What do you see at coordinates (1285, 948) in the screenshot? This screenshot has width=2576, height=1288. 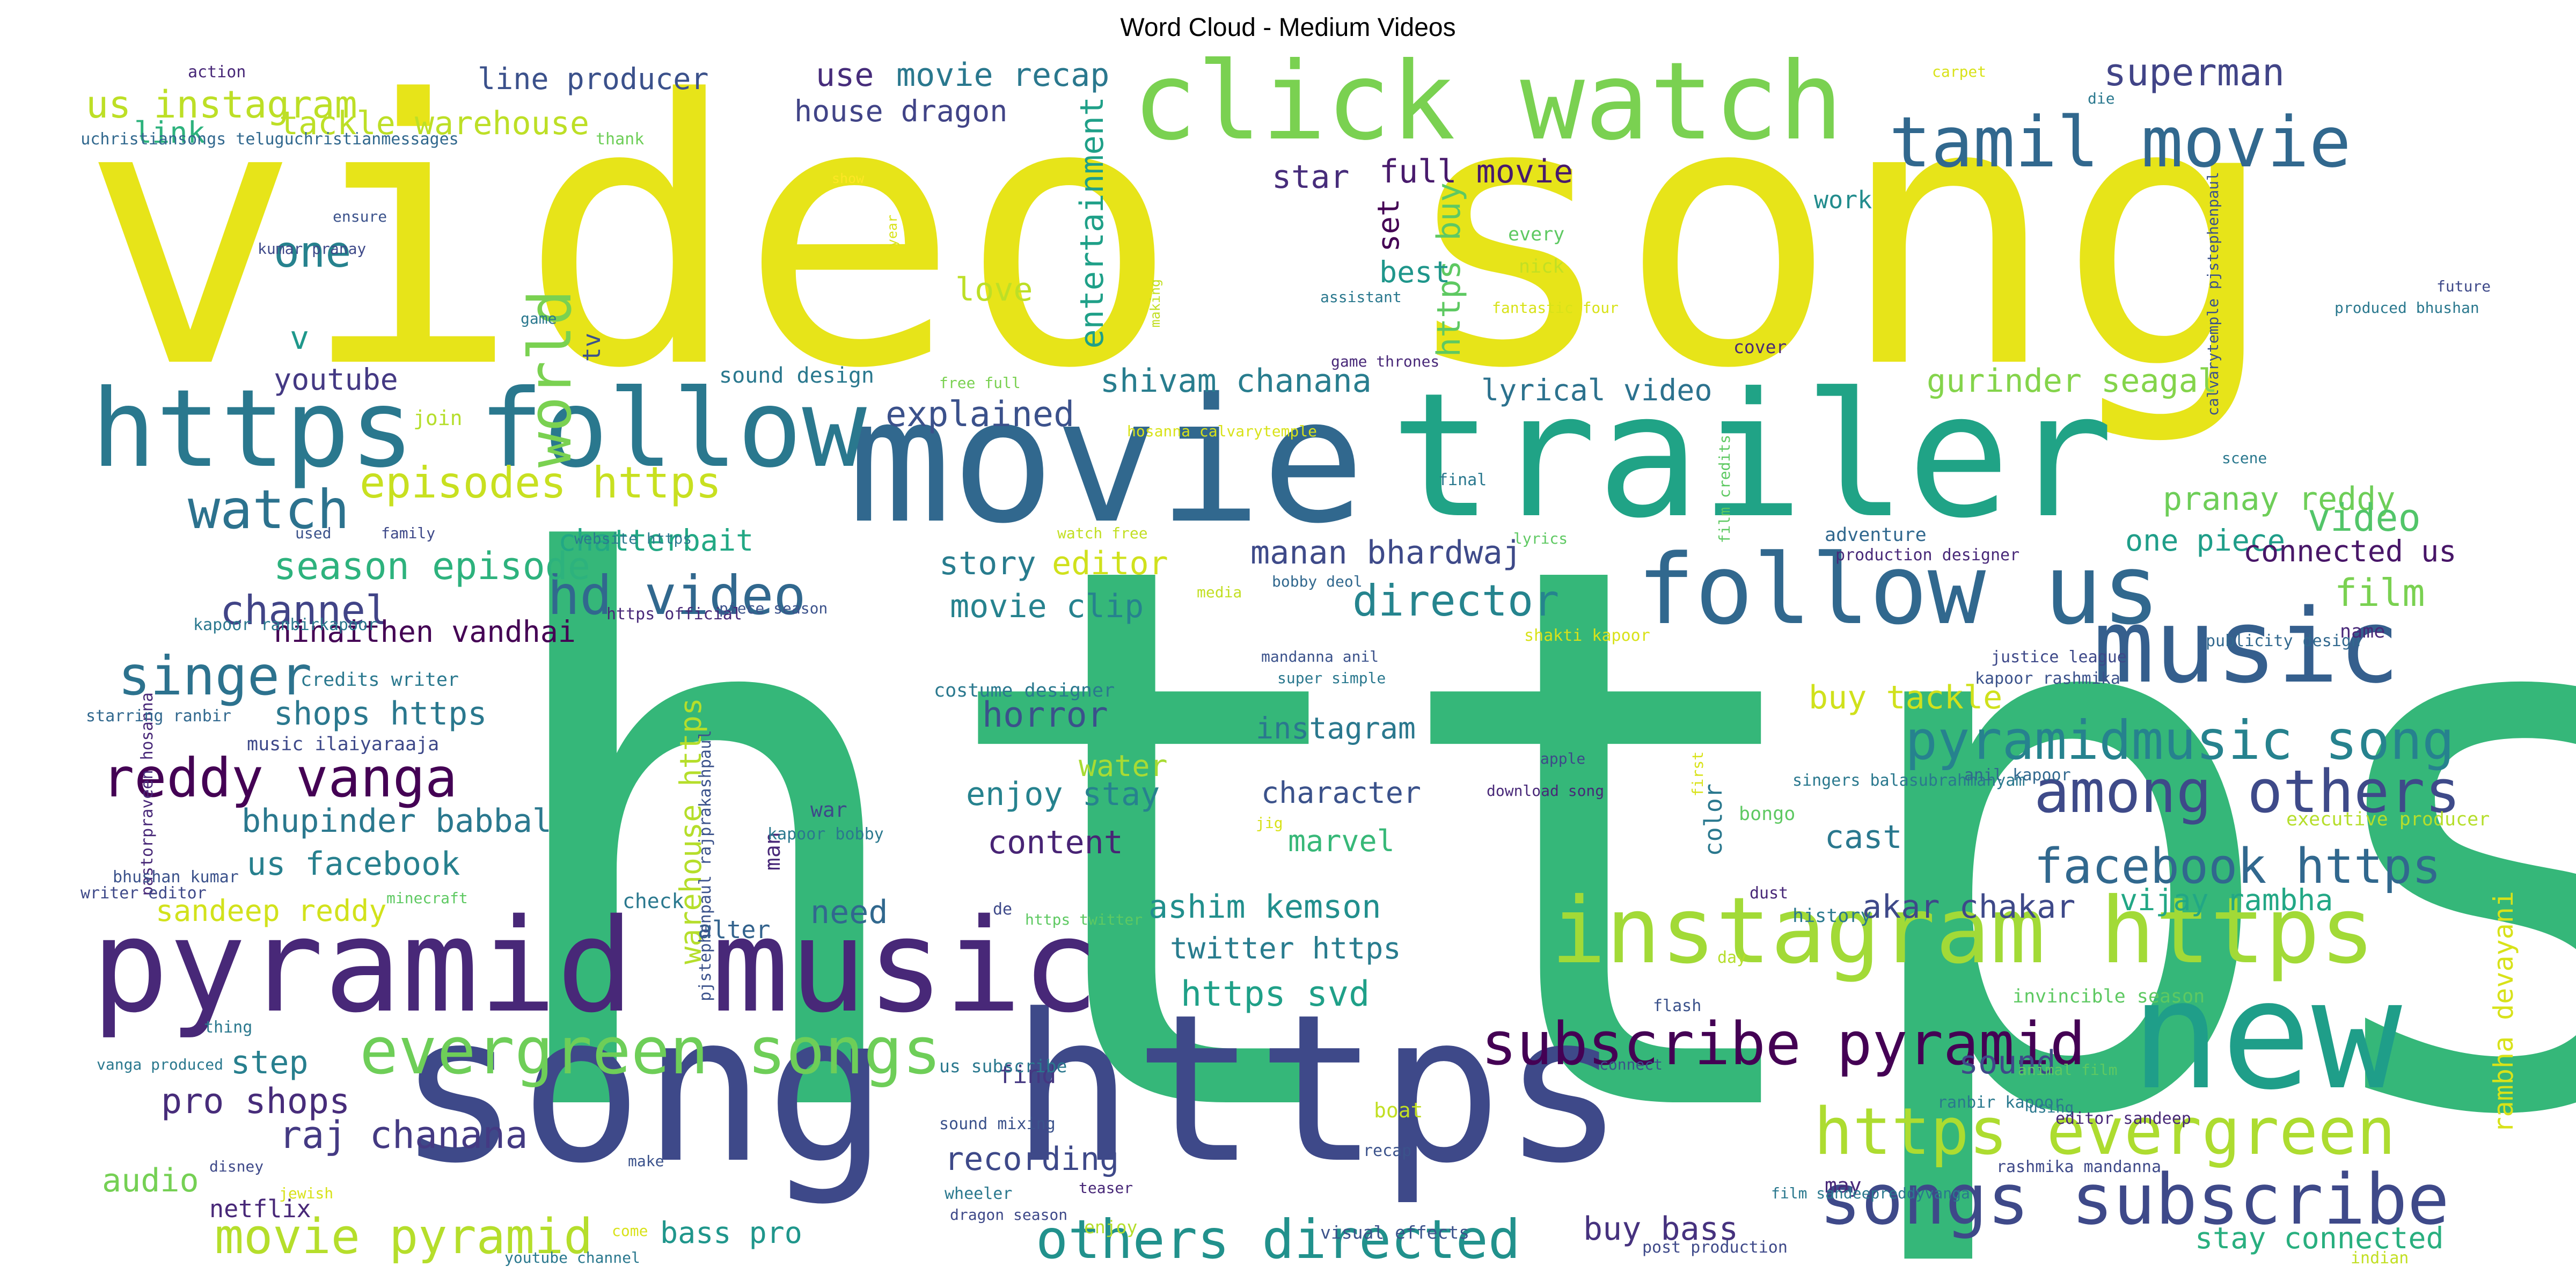 I see `cloud-word: twitter https` at bounding box center [1285, 948].